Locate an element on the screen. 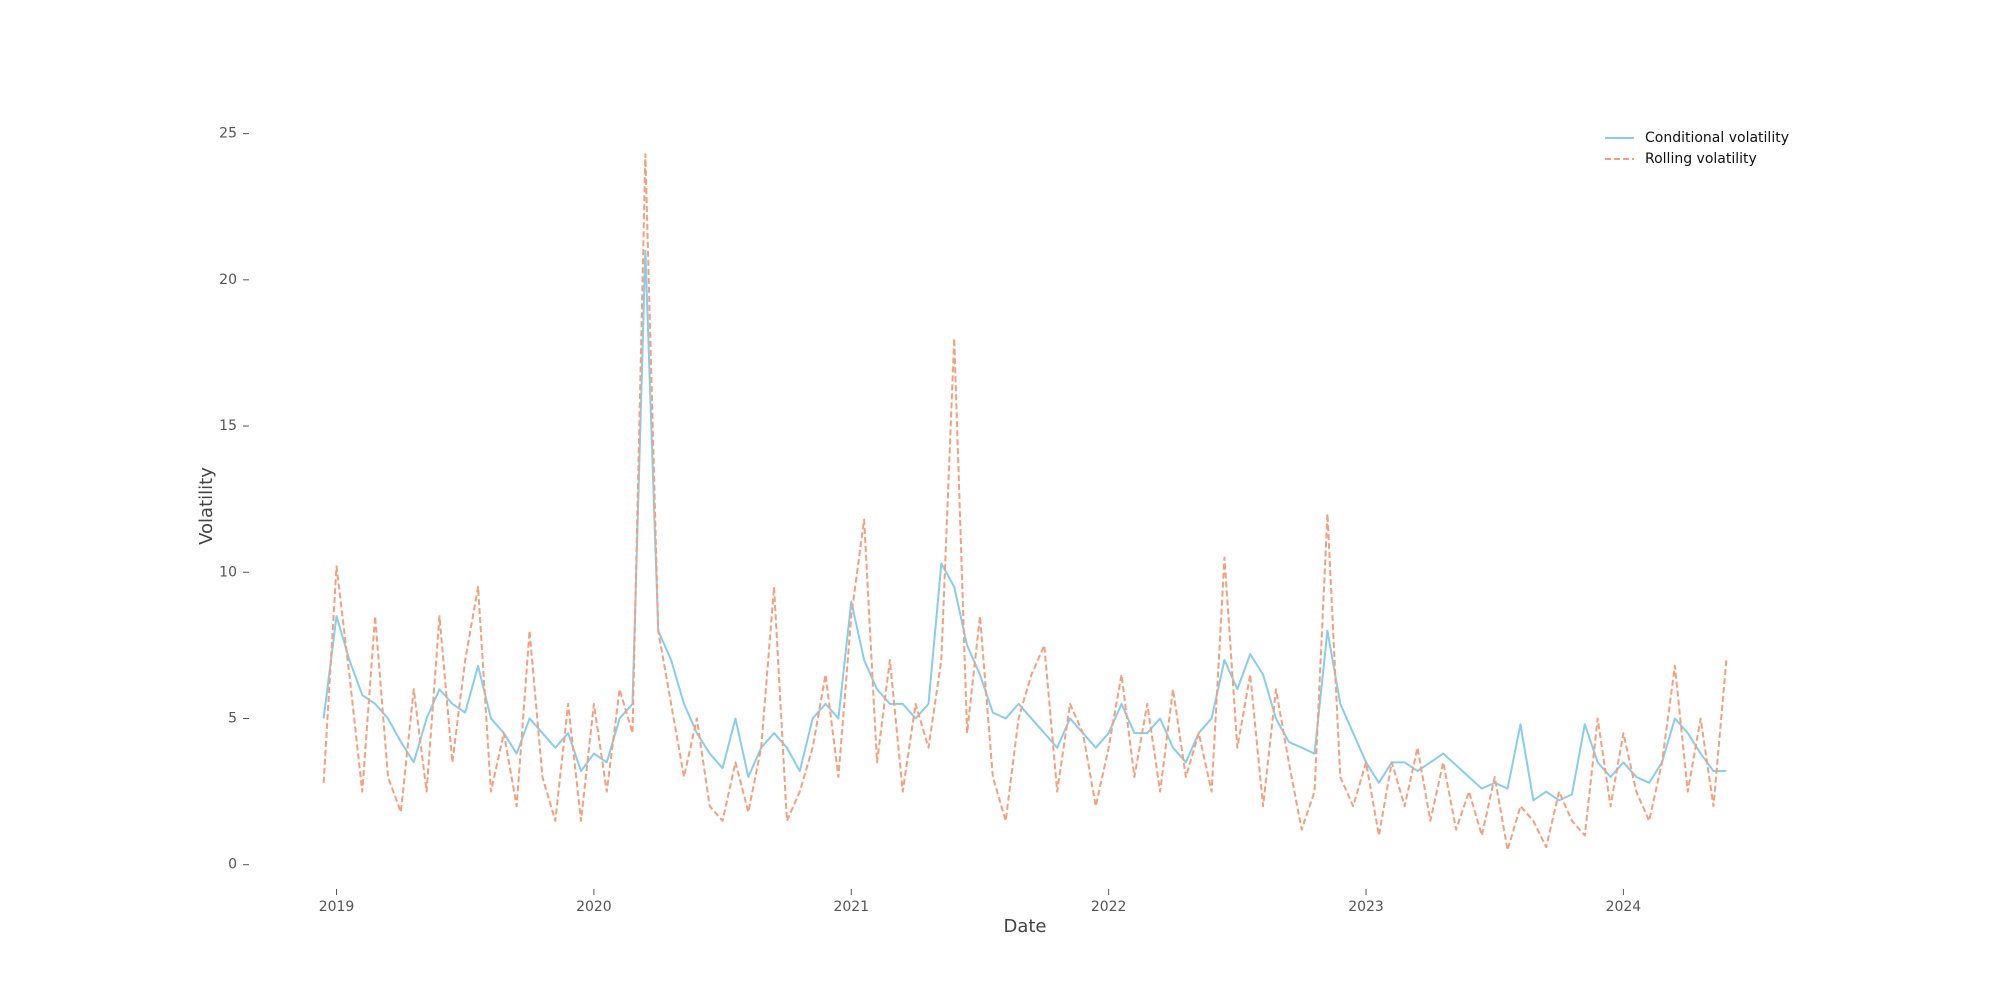  y-tick-label: 15 is located at coordinates (228, 426).